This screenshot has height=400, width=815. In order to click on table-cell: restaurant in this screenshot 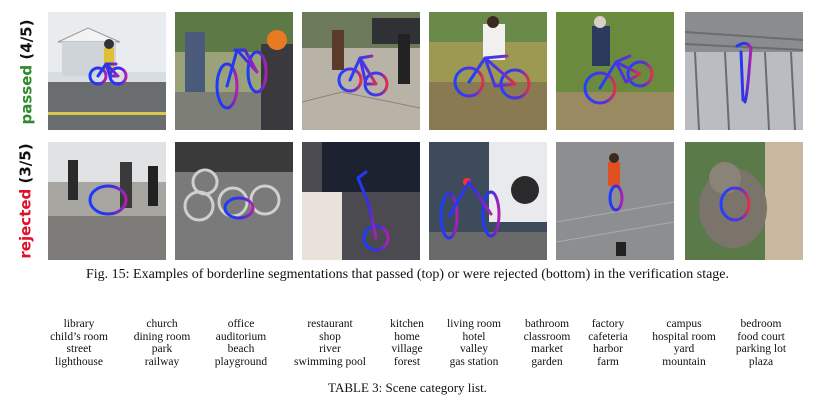, I will do `click(330, 324)`.